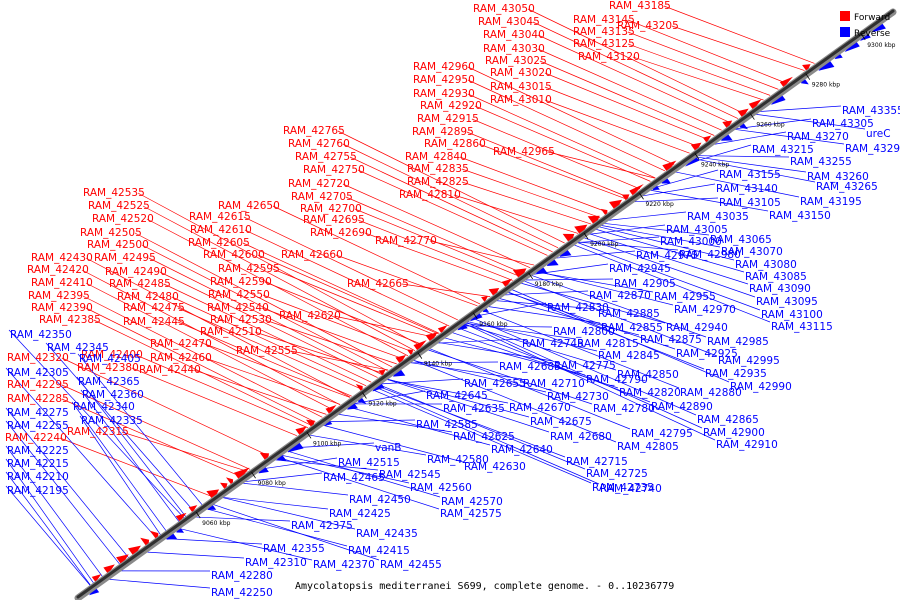 This screenshot has width=900, height=600. I want to click on reverse-gene-label: RAM_42725, so click(617, 474).